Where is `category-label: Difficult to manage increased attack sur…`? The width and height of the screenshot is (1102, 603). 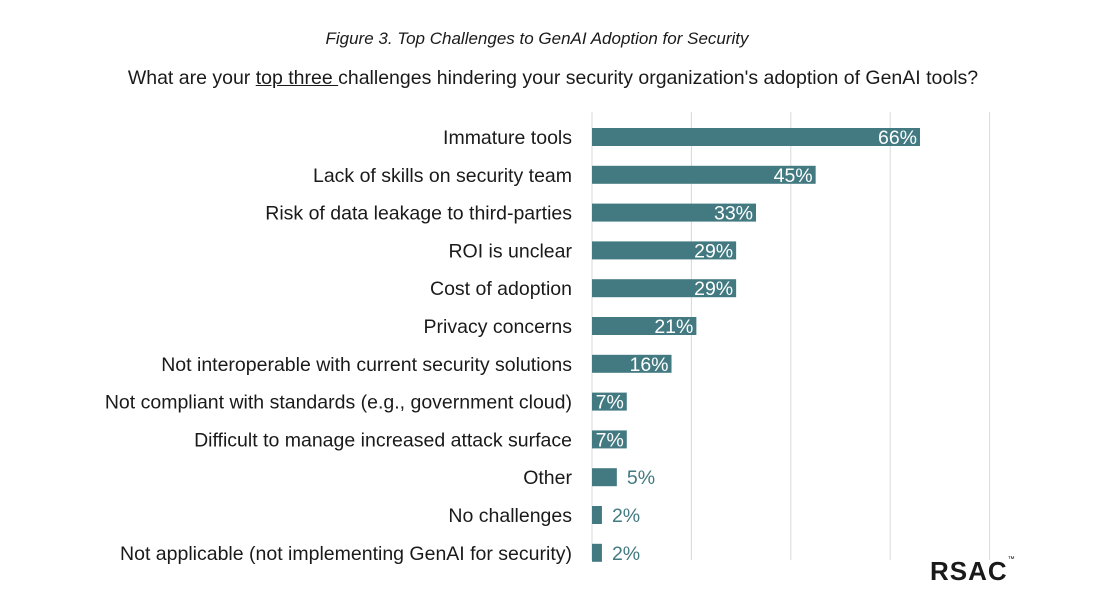 category-label: Difficult to manage increased attack sur… is located at coordinates (383, 440).